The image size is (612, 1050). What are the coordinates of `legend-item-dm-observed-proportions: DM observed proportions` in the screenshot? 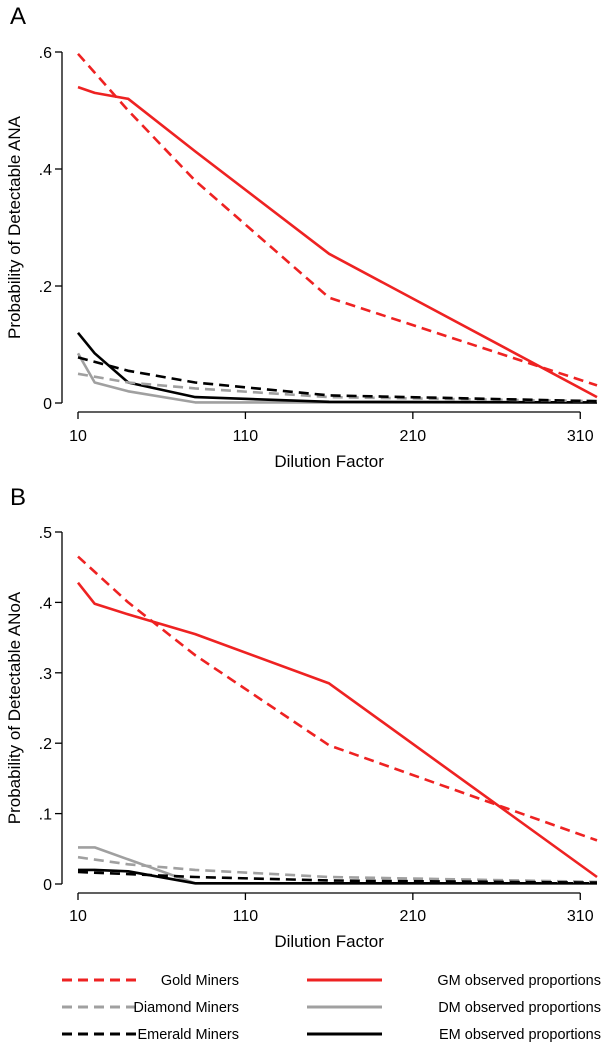 It's located at (454, 1008).